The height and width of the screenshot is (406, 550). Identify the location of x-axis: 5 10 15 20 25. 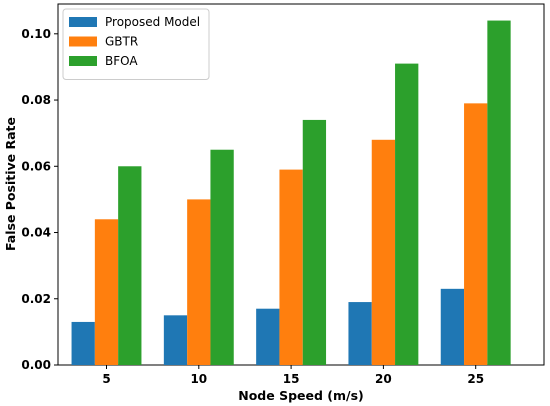
(293, 375).